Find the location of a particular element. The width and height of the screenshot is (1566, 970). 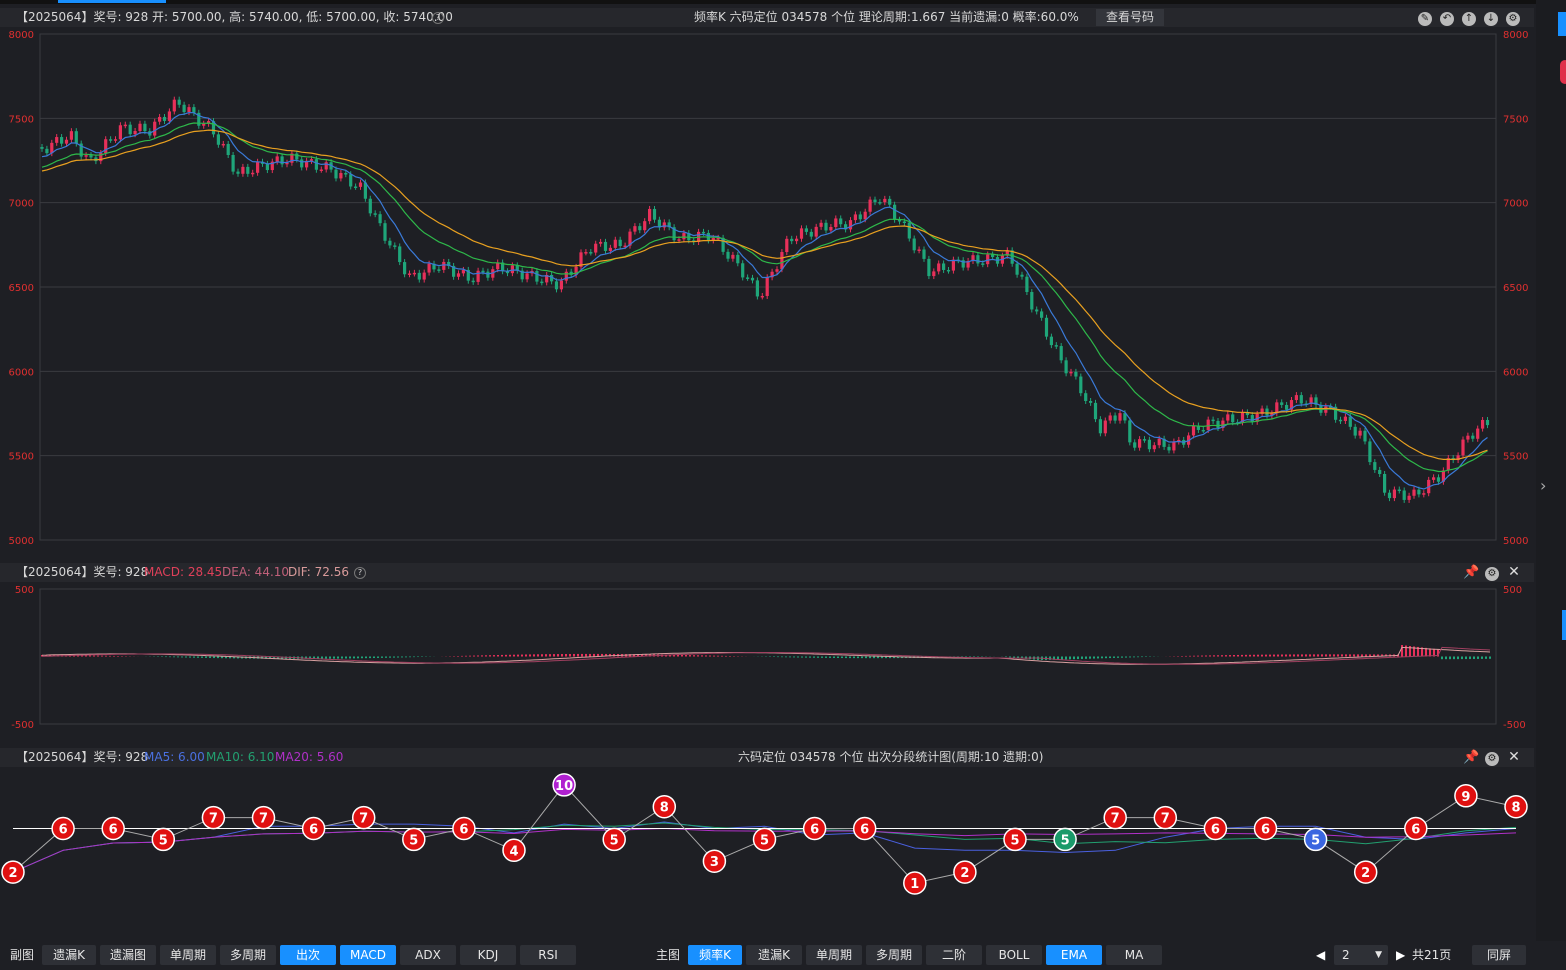

main-freqk-button: 频率K is located at coordinates (715, 955).